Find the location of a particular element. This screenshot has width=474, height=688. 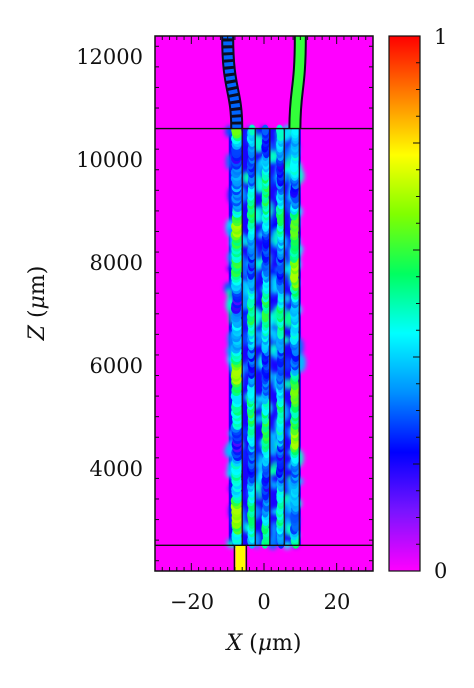

ytick-label-10000: 10000 is located at coordinates (109, 160).